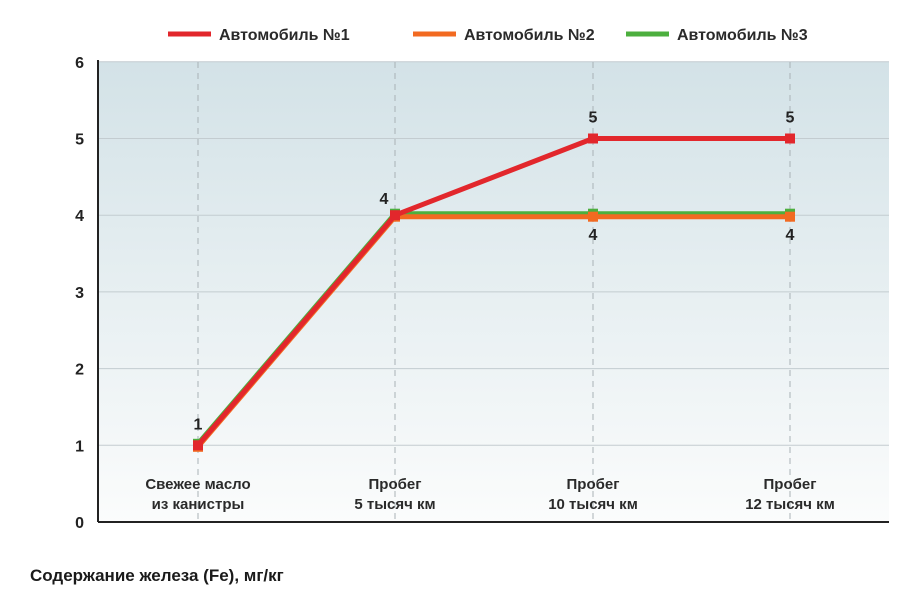  I want to click on data-label-3: 5, so click(790, 118).